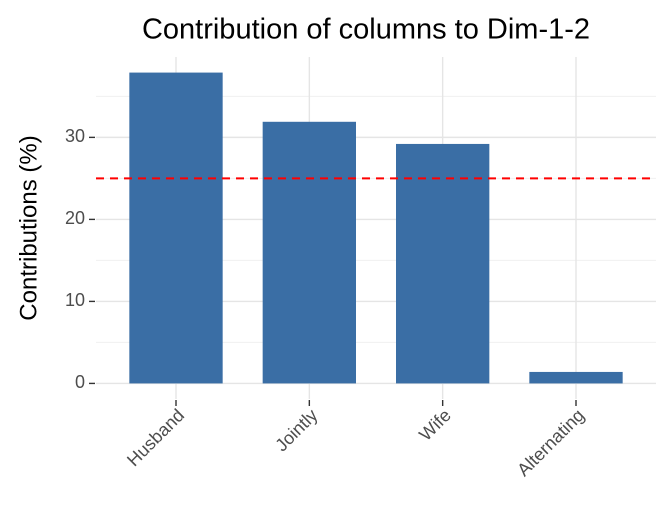 This screenshot has height=518, width=672. I want to click on y-tick-label: 20, so click(75, 218).